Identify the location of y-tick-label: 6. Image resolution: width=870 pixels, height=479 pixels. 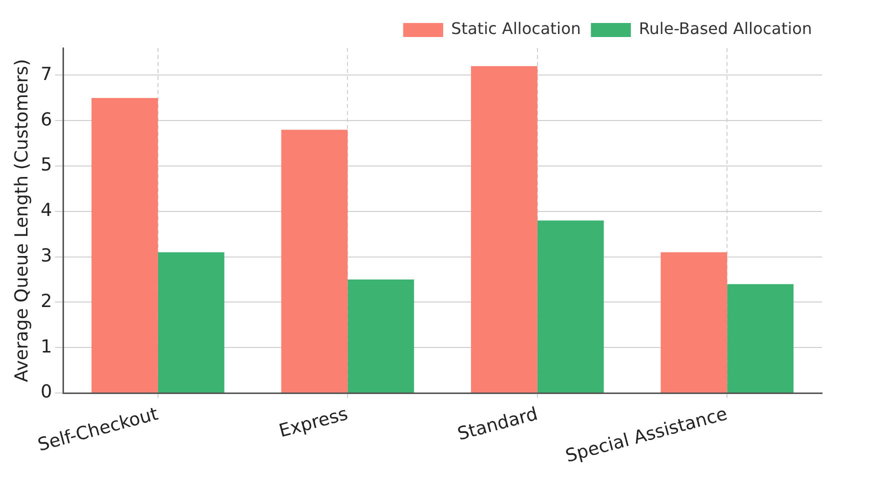
(46, 119).